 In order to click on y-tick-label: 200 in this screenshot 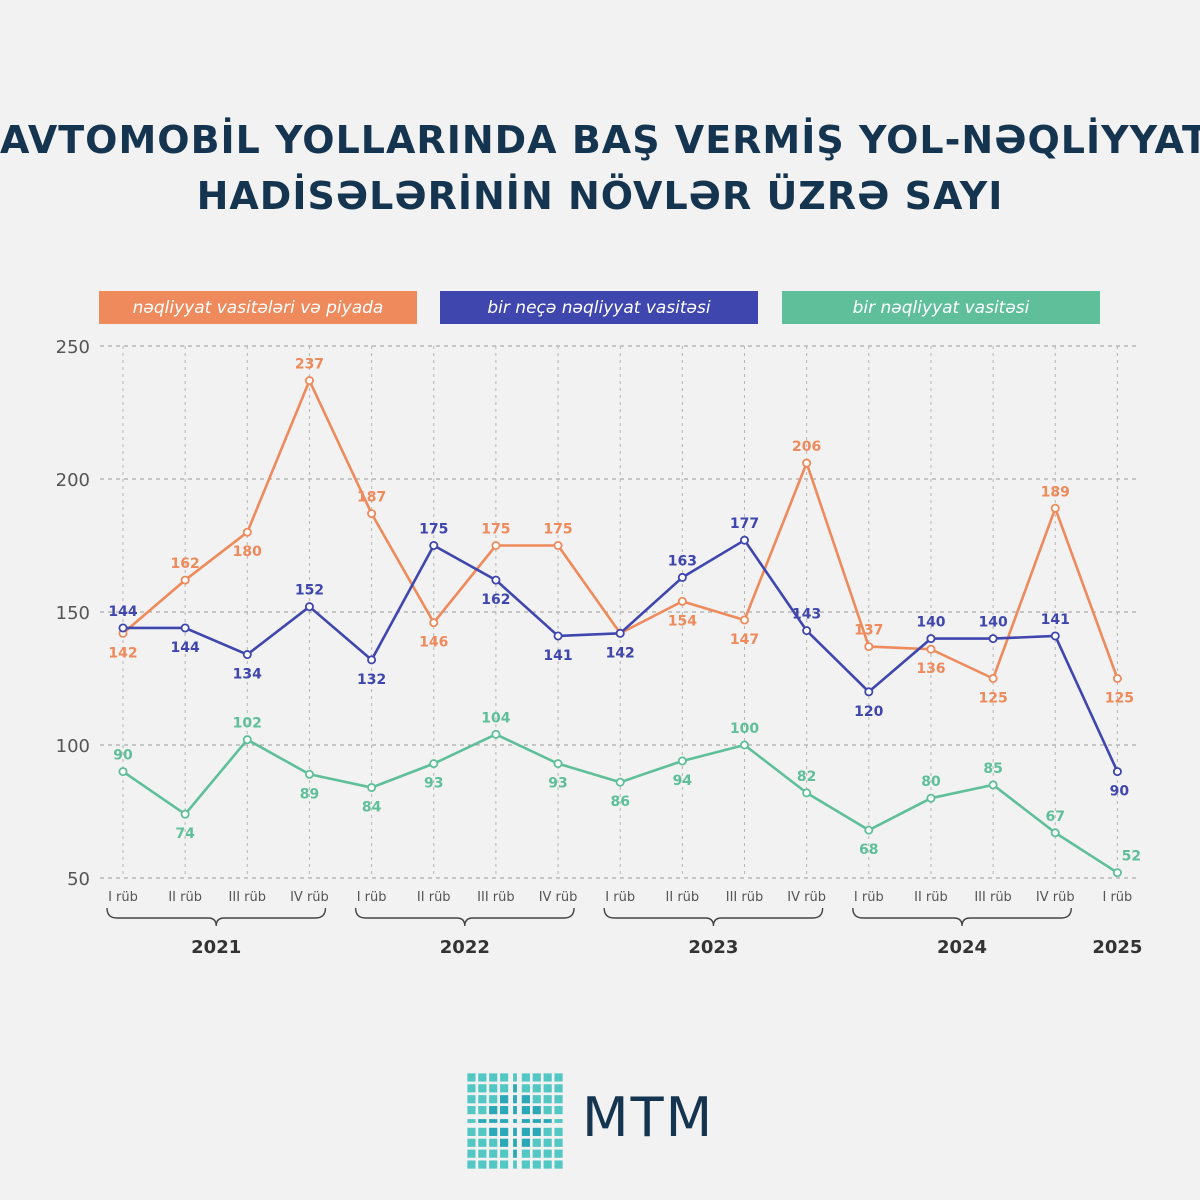, I will do `click(73, 480)`.